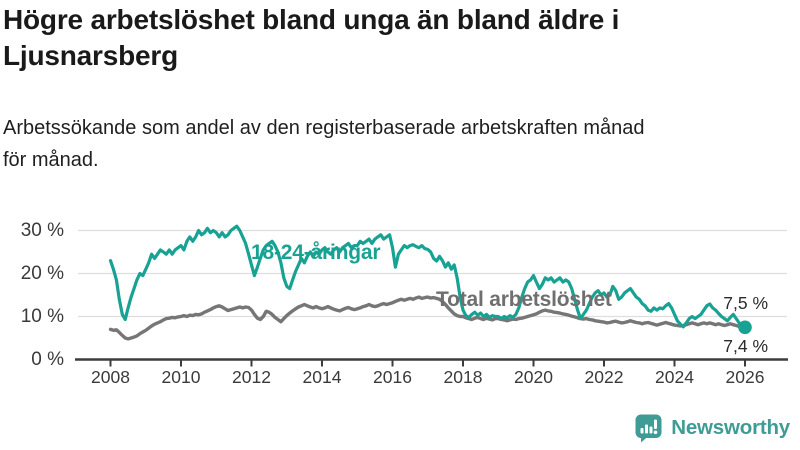 The image size is (800, 450). I want to click on page-title-line2: Ljusnarsberg, so click(90, 55).